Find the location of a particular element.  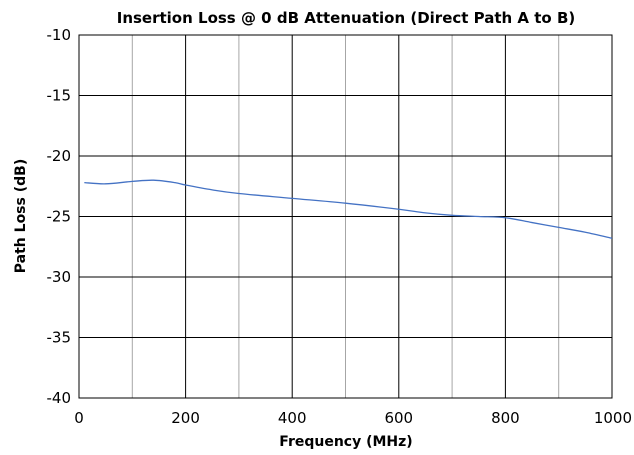

x-tick-label: 200 is located at coordinates (185, 418).